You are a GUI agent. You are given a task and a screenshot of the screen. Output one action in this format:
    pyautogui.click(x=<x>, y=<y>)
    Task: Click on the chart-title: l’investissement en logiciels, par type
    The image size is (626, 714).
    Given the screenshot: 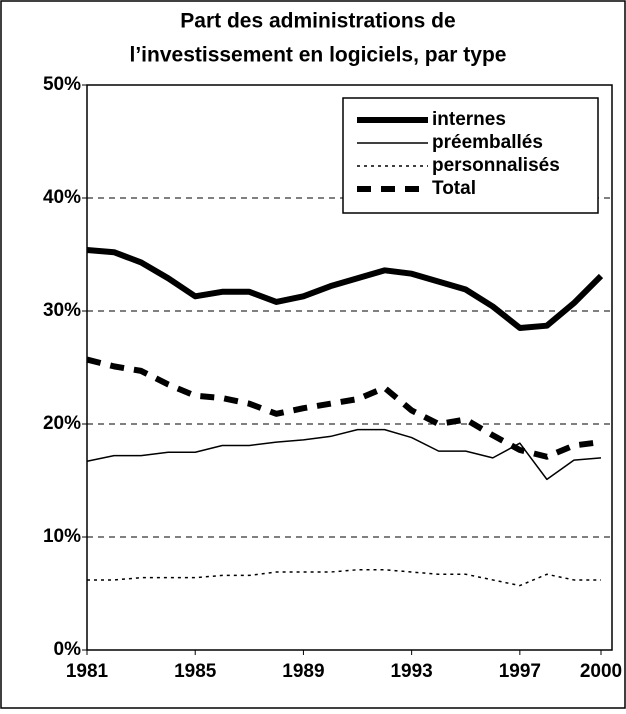 What is the action you would take?
    pyautogui.click(x=318, y=55)
    